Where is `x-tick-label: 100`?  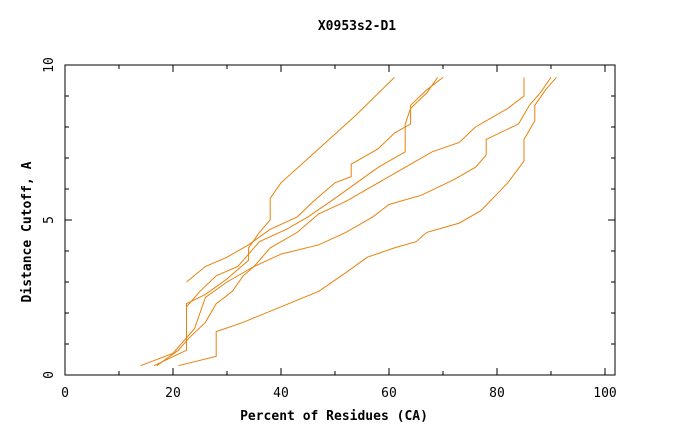 x-tick-label: 100 is located at coordinates (604, 393).